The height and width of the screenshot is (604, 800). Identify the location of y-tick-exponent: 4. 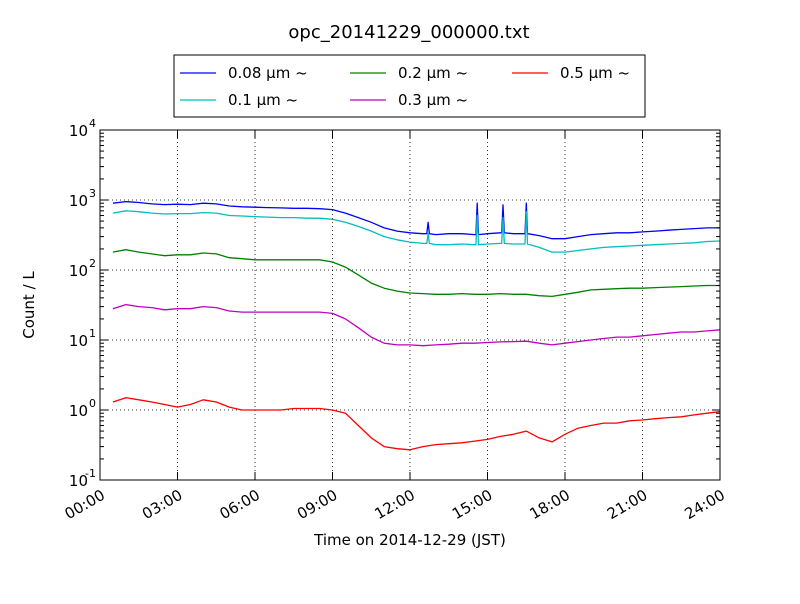
(92, 123).